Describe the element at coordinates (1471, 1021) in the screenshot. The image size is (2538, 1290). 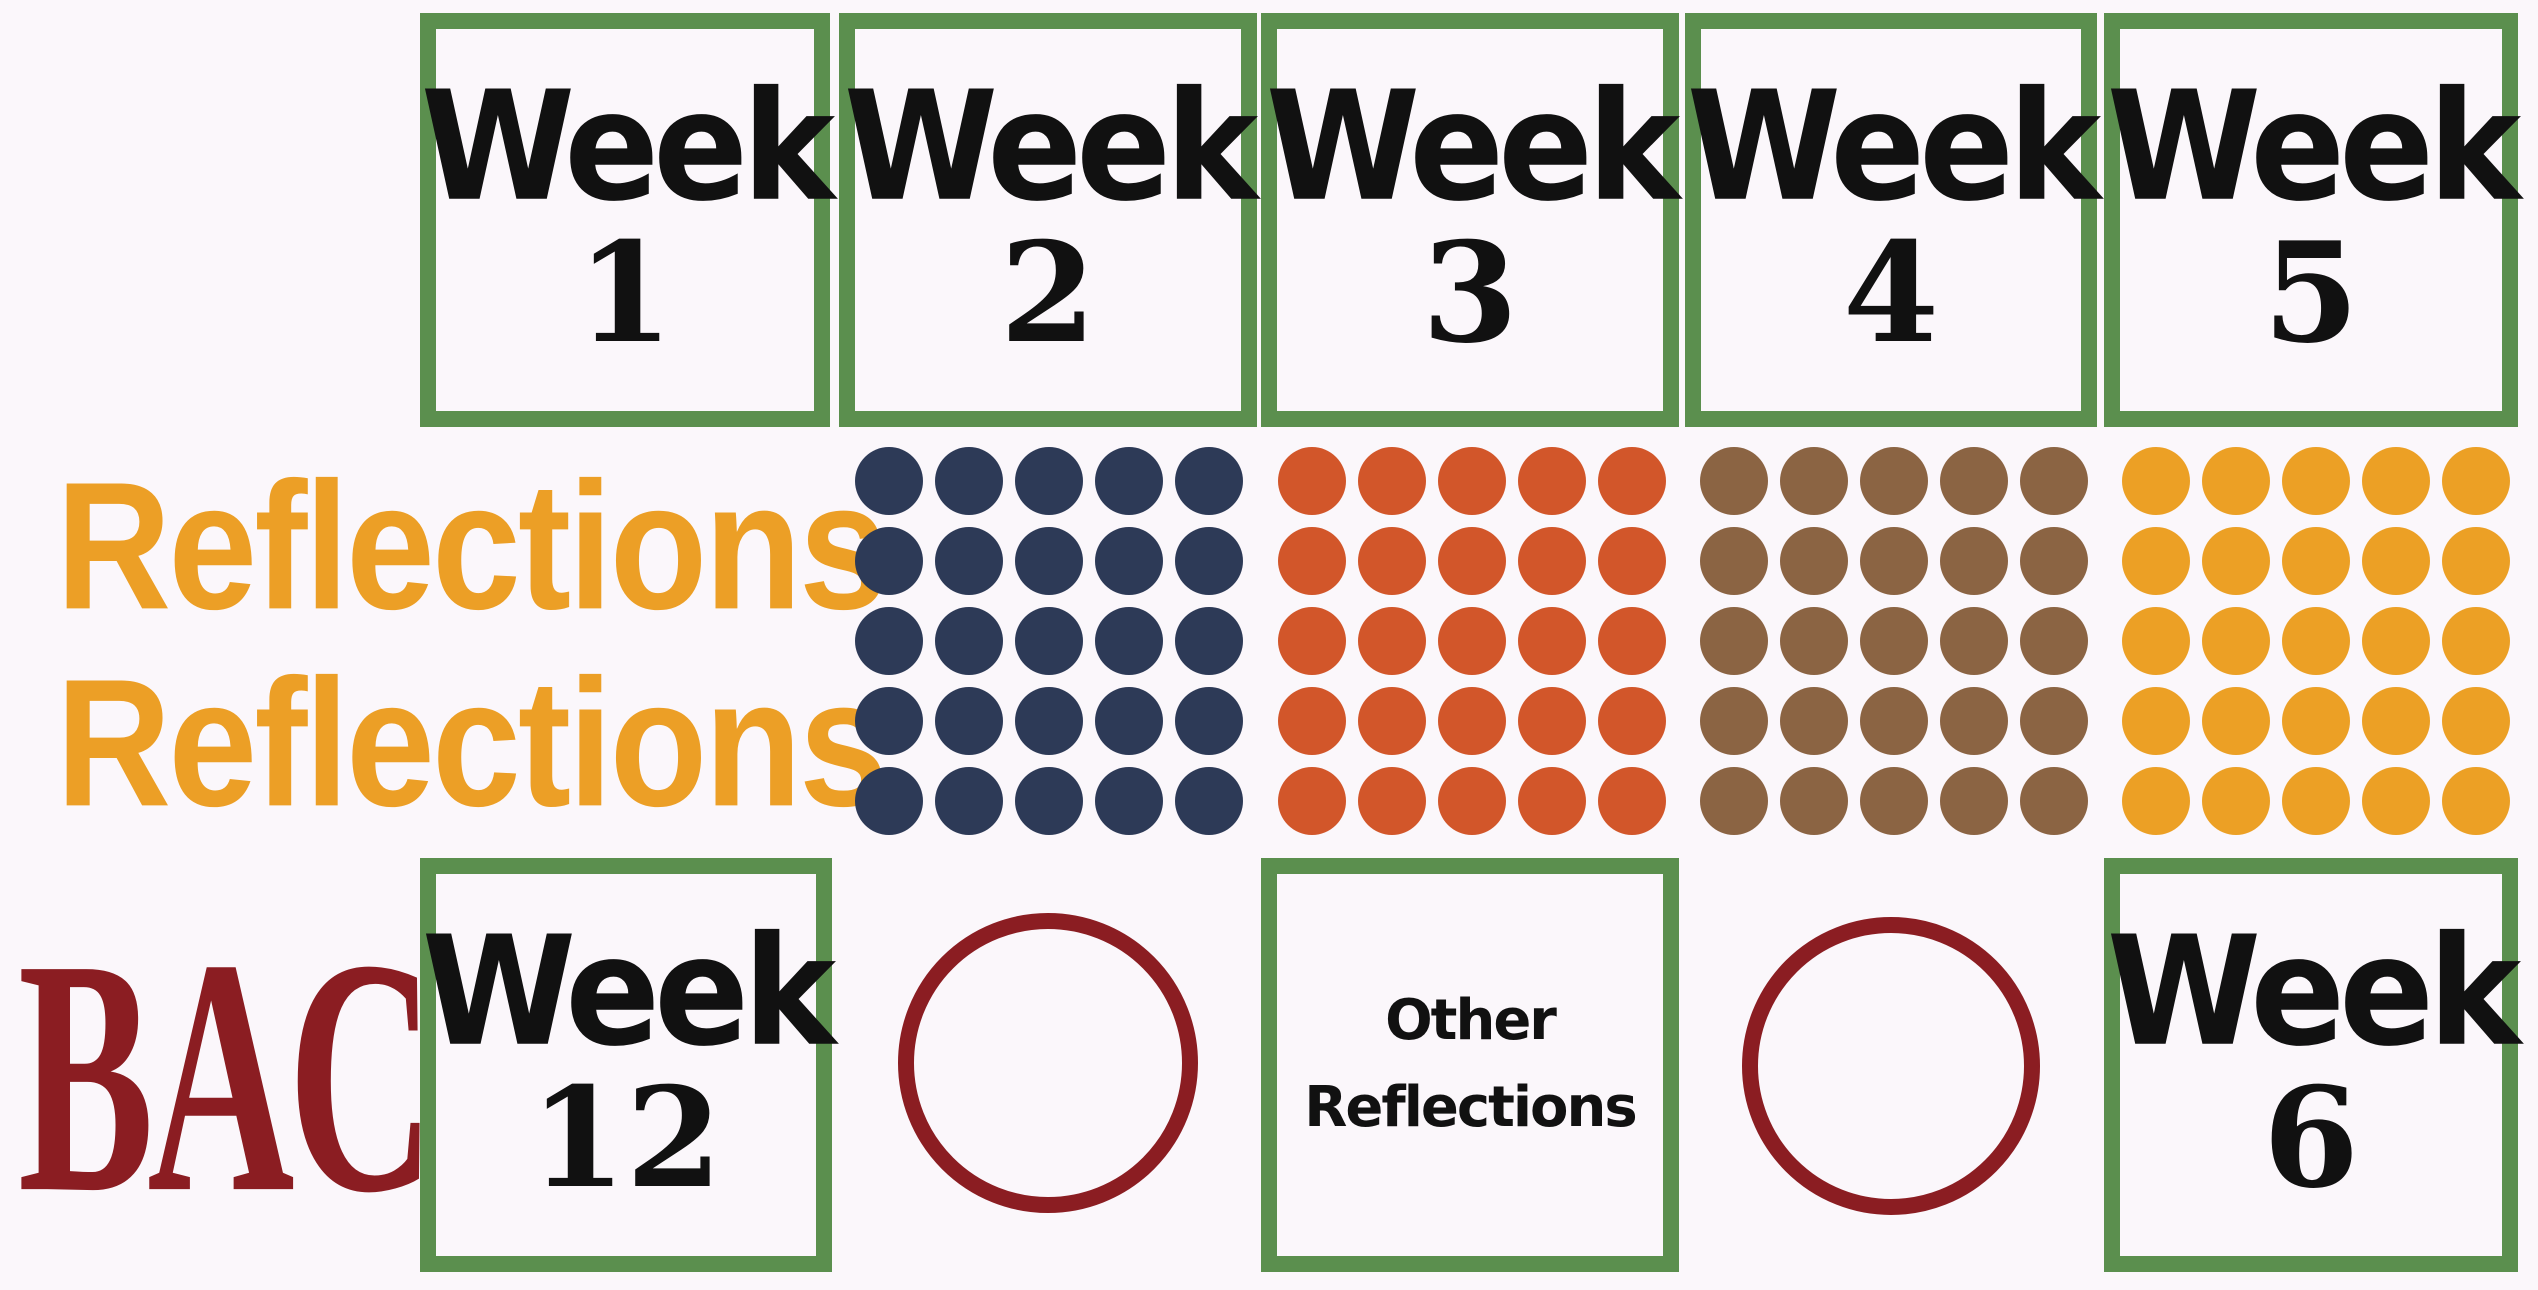
I see `other-label: Other` at that location.